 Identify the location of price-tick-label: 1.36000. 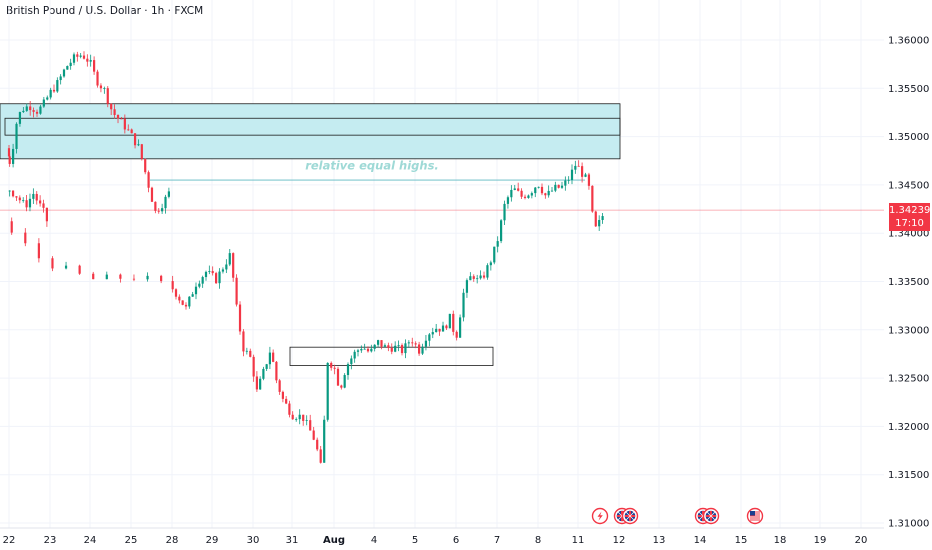
(908, 41).